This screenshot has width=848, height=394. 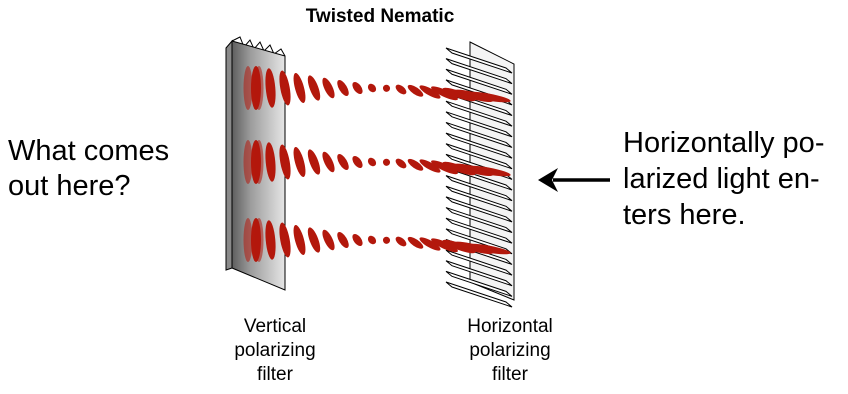 I want to click on horizontal-filter-label: Horizontal polarizing filter, so click(x=510, y=351).